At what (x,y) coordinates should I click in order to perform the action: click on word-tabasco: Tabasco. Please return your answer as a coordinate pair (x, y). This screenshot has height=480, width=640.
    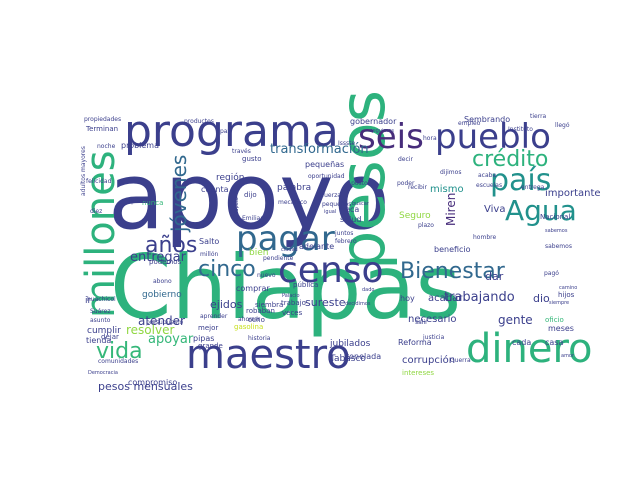
    Looking at the image, I should click on (347, 359).